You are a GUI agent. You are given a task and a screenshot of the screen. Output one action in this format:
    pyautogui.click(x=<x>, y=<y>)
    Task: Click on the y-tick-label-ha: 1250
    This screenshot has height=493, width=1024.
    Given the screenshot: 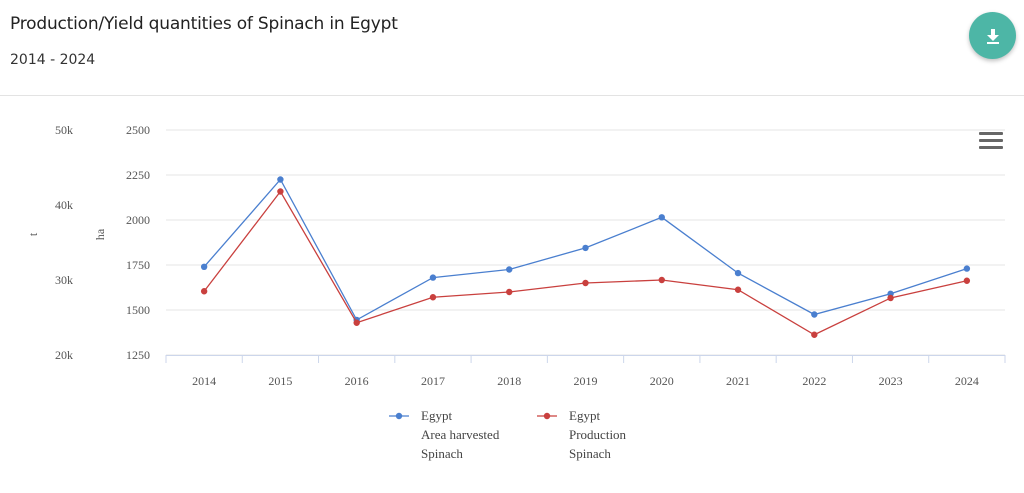 What is the action you would take?
    pyautogui.click(x=138, y=355)
    